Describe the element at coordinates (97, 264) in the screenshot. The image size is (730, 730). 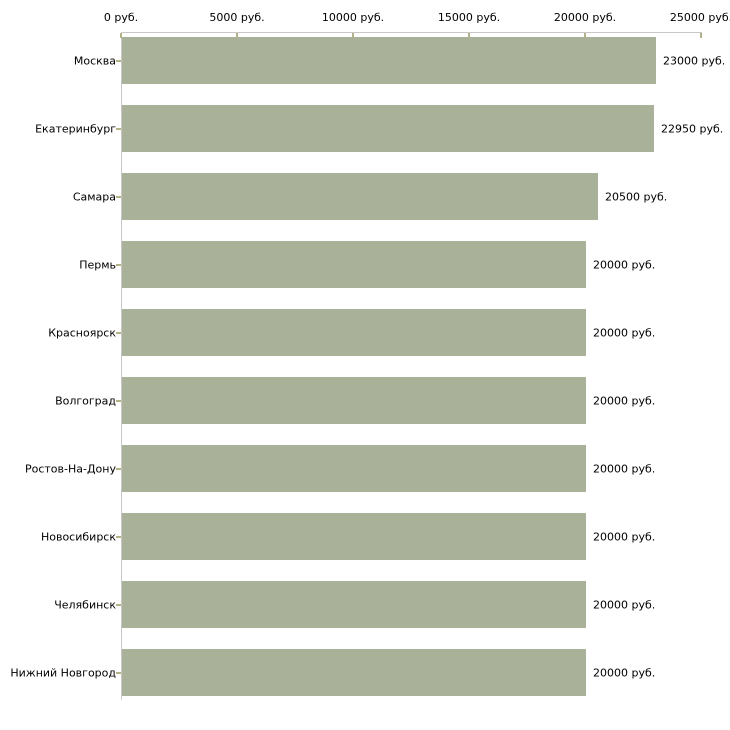
I see `category-label: Пермь` at that location.